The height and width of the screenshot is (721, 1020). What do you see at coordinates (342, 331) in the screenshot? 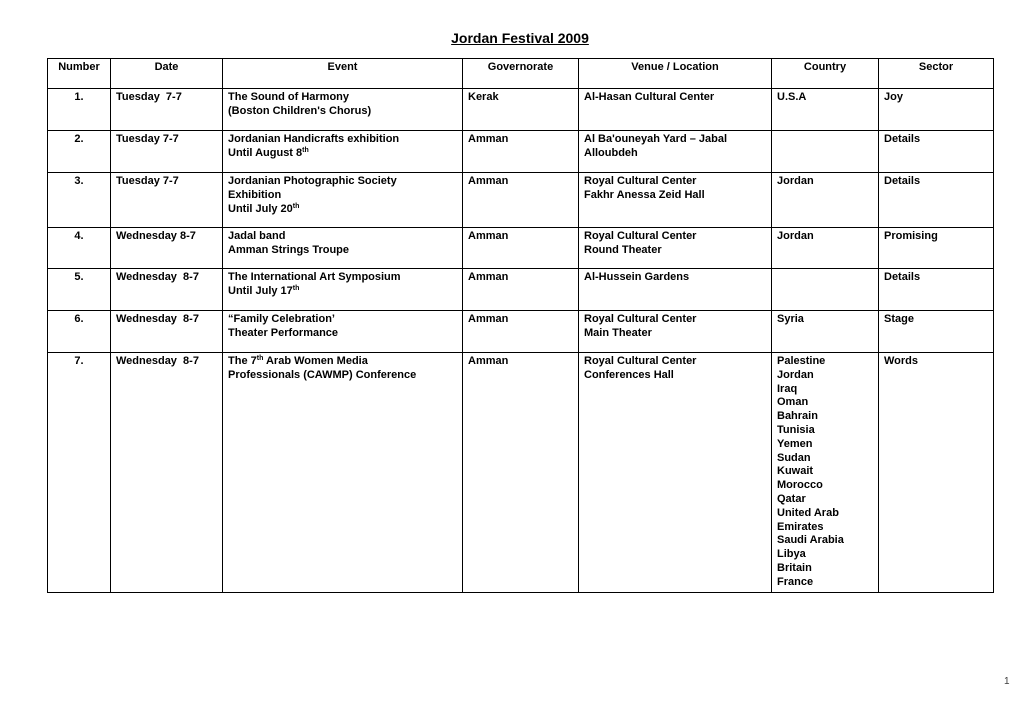
I see `cell-event: “Family Celebration’ Theater Performance` at bounding box center [342, 331].